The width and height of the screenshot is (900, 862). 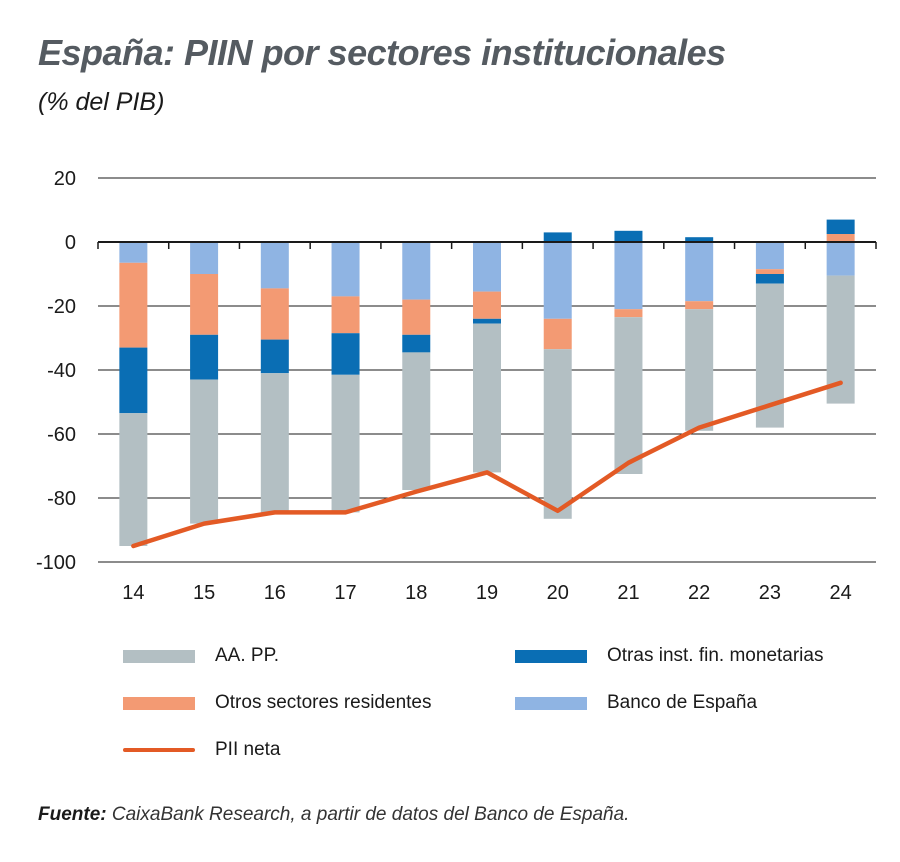 What do you see at coordinates (133, 593) in the screenshot?
I see `x-tick-label: 14` at bounding box center [133, 593].